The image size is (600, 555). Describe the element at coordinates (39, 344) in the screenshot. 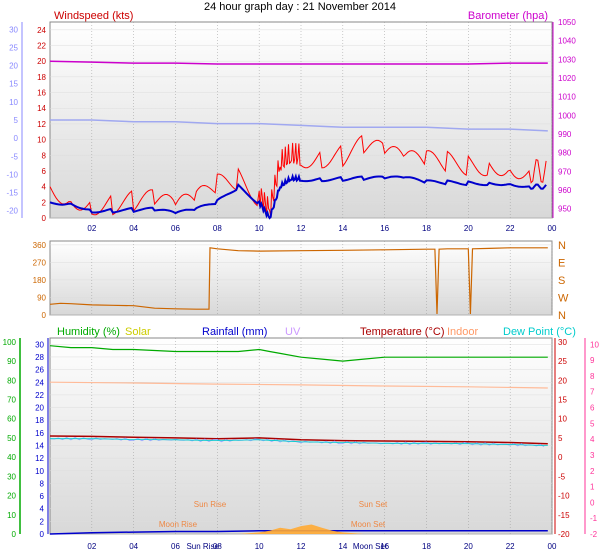

I see `tick-rainfall: 30` at that location.